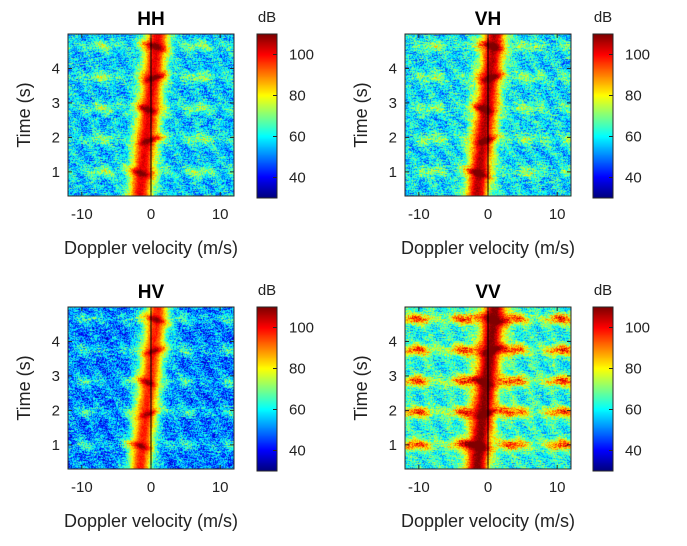 This screenshot has height=546, width=687. I want to click on panel-title-hh: HH, so click(150, 19).